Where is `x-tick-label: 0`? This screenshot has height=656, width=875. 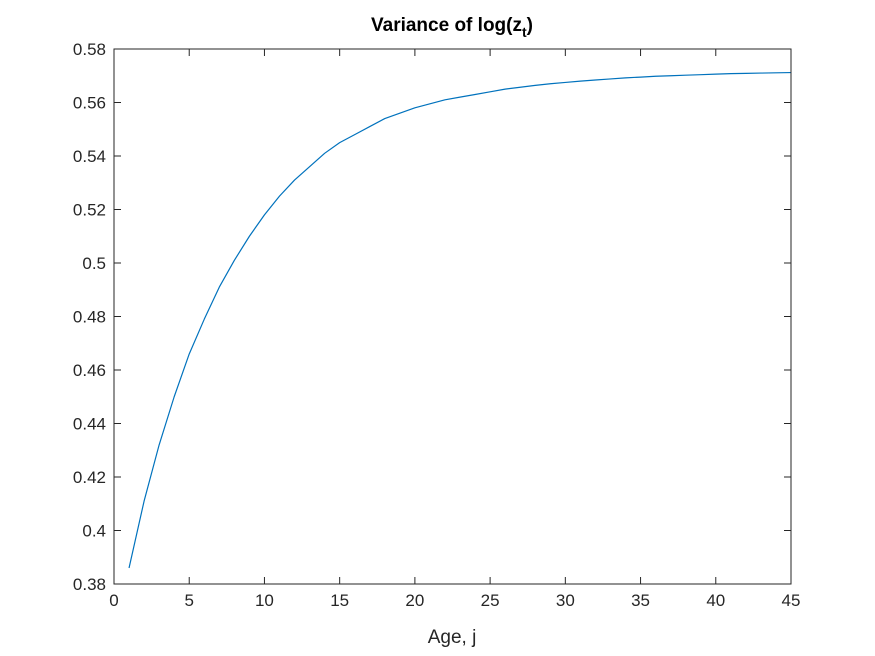
x-tick-label: 0 is located at coordinates (113, 600).